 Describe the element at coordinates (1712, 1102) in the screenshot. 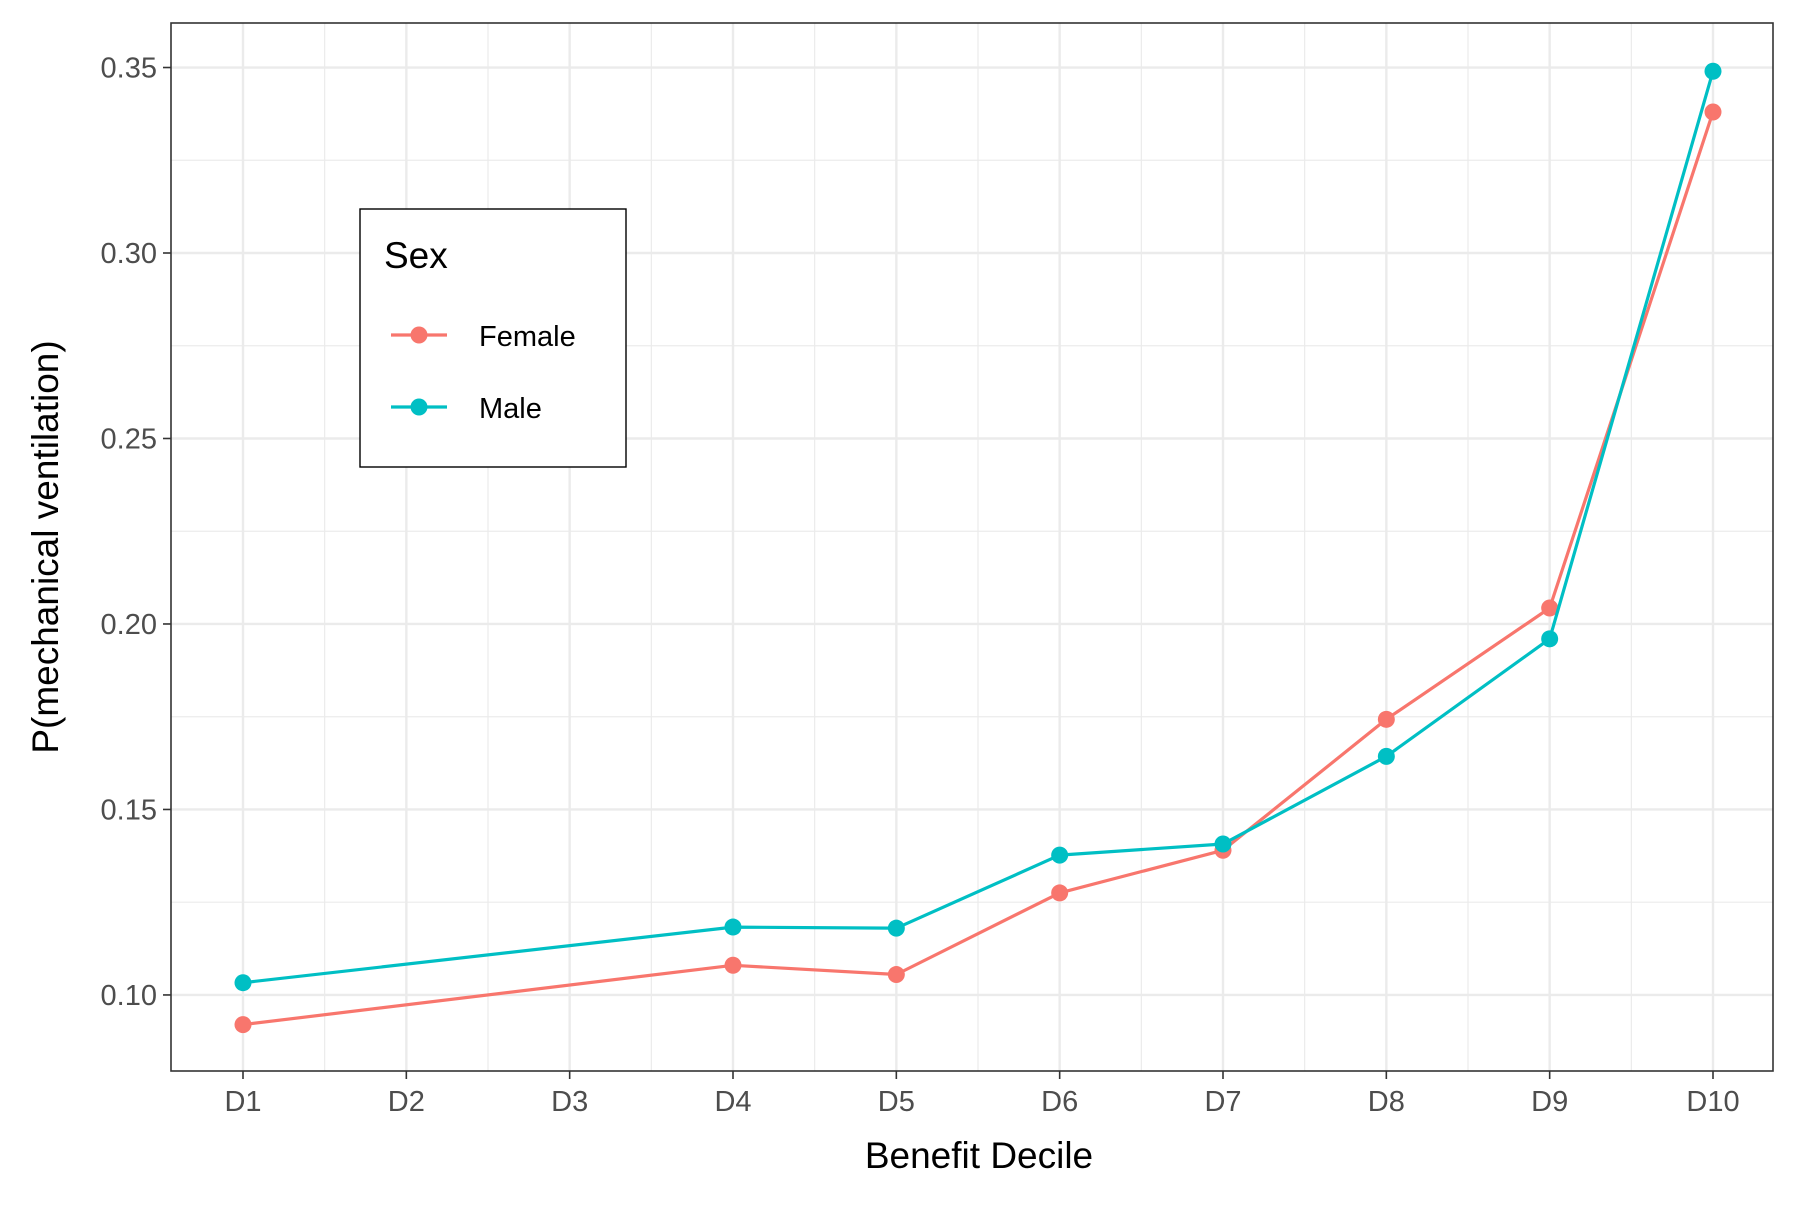

I see `x-tick-label: D10` at that location.